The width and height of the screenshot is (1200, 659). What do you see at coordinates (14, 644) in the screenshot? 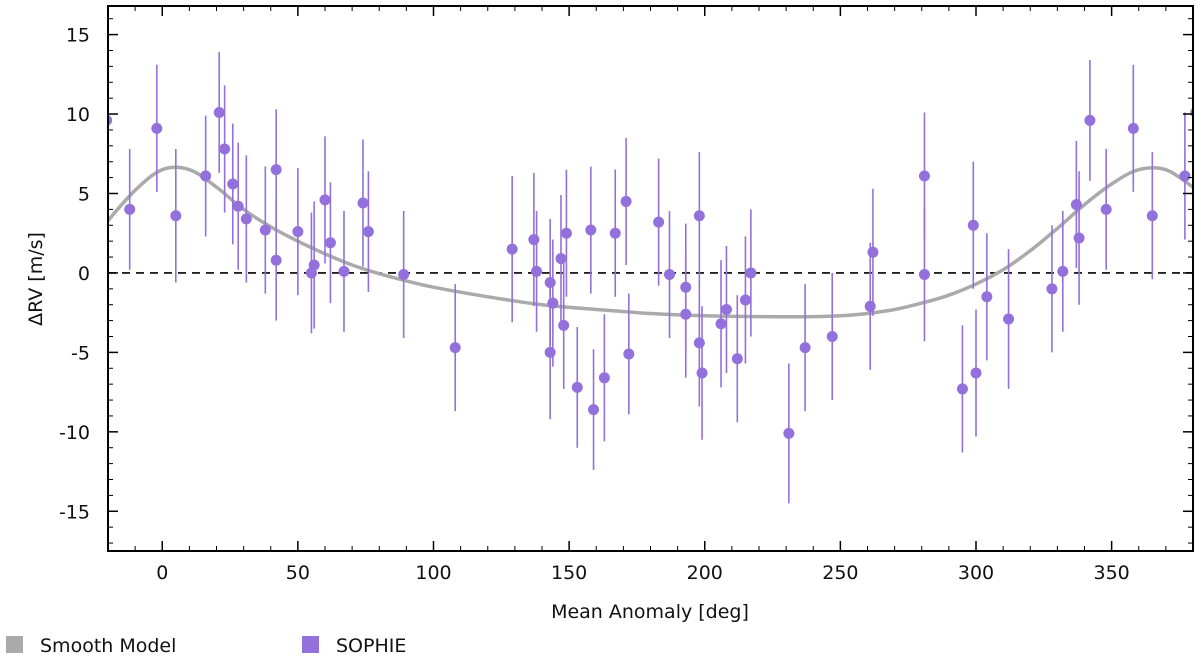
I see `legend-swatch-smooth-model` at bounding box center [14, 644].